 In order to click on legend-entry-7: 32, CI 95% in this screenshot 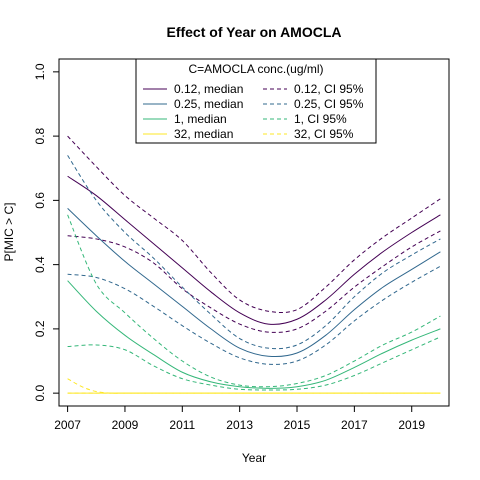, I will do `click(324, 134)`.